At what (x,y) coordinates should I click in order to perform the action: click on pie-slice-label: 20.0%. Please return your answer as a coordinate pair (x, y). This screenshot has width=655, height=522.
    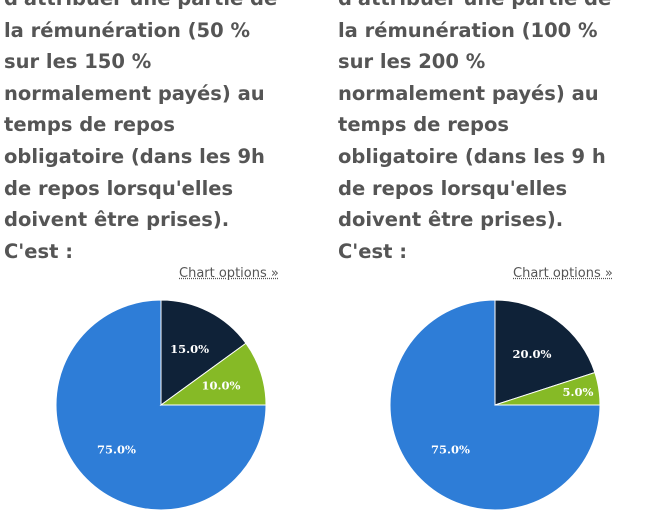
    Looking at the image, I should click on (532, 354).